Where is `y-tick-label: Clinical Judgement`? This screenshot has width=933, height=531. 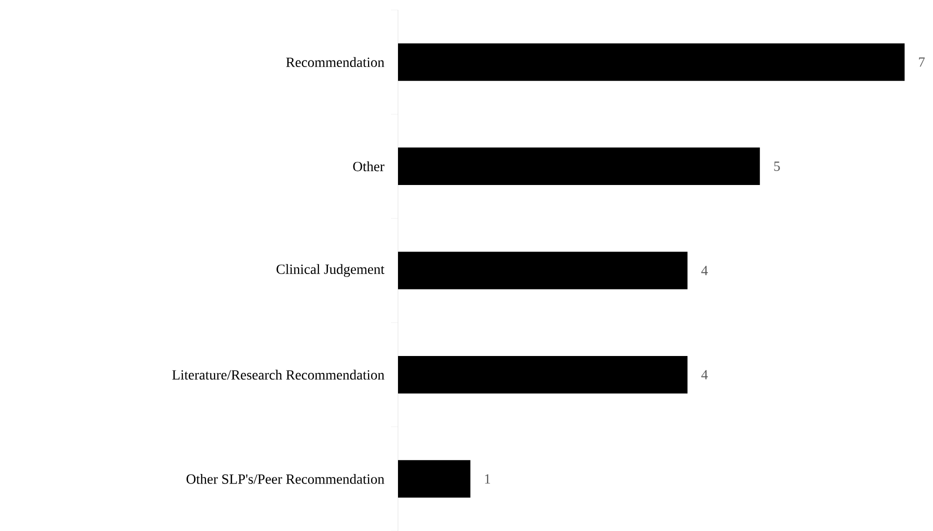 y-tick-label: Clinical Judgement is located at coordinates (330, 270).